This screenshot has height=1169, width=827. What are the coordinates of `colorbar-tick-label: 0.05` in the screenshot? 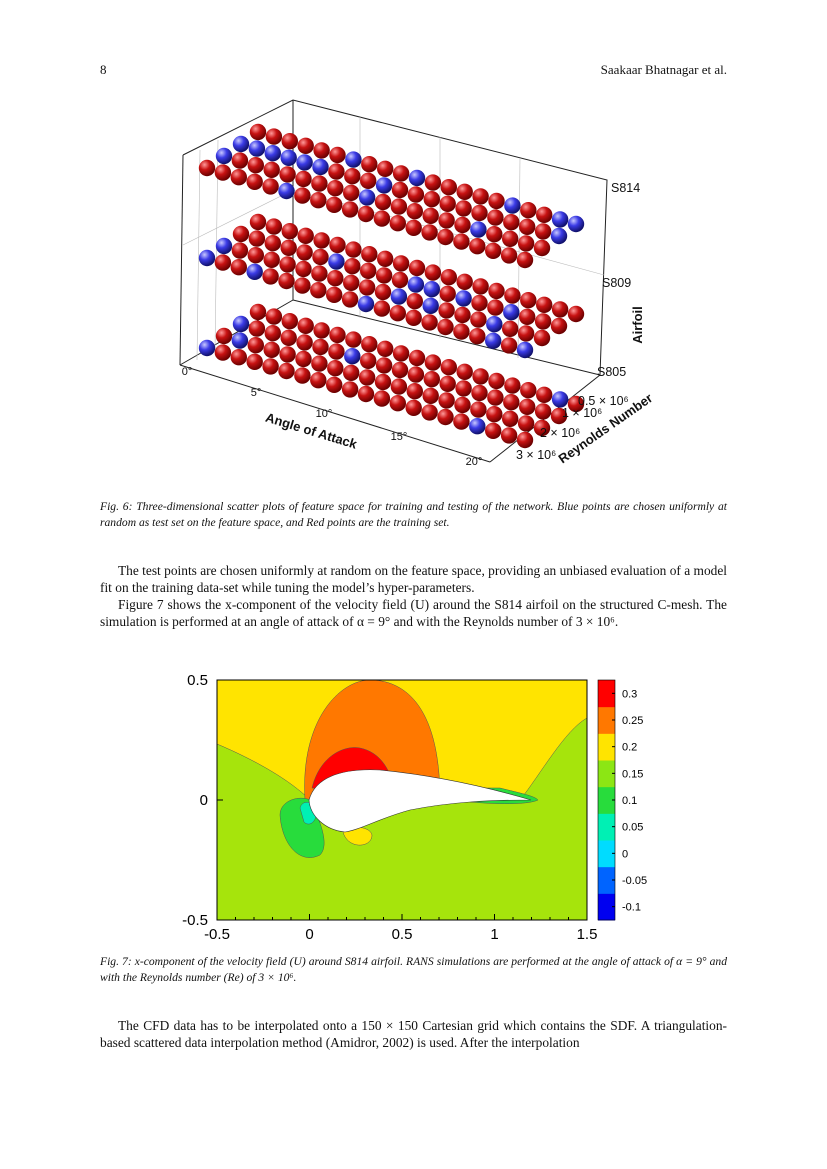 It's located at (632, 828).